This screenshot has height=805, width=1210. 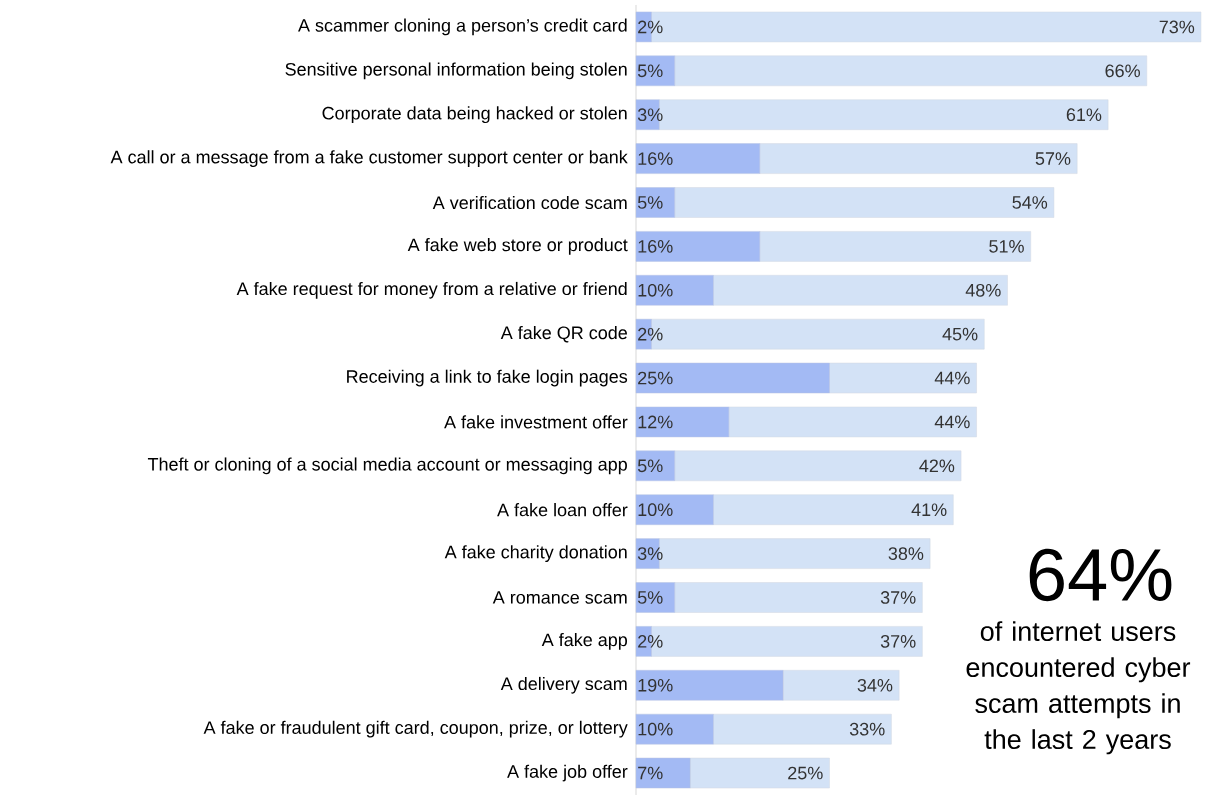 I want to click on total-label: 45%, so click(x=960, y=334).